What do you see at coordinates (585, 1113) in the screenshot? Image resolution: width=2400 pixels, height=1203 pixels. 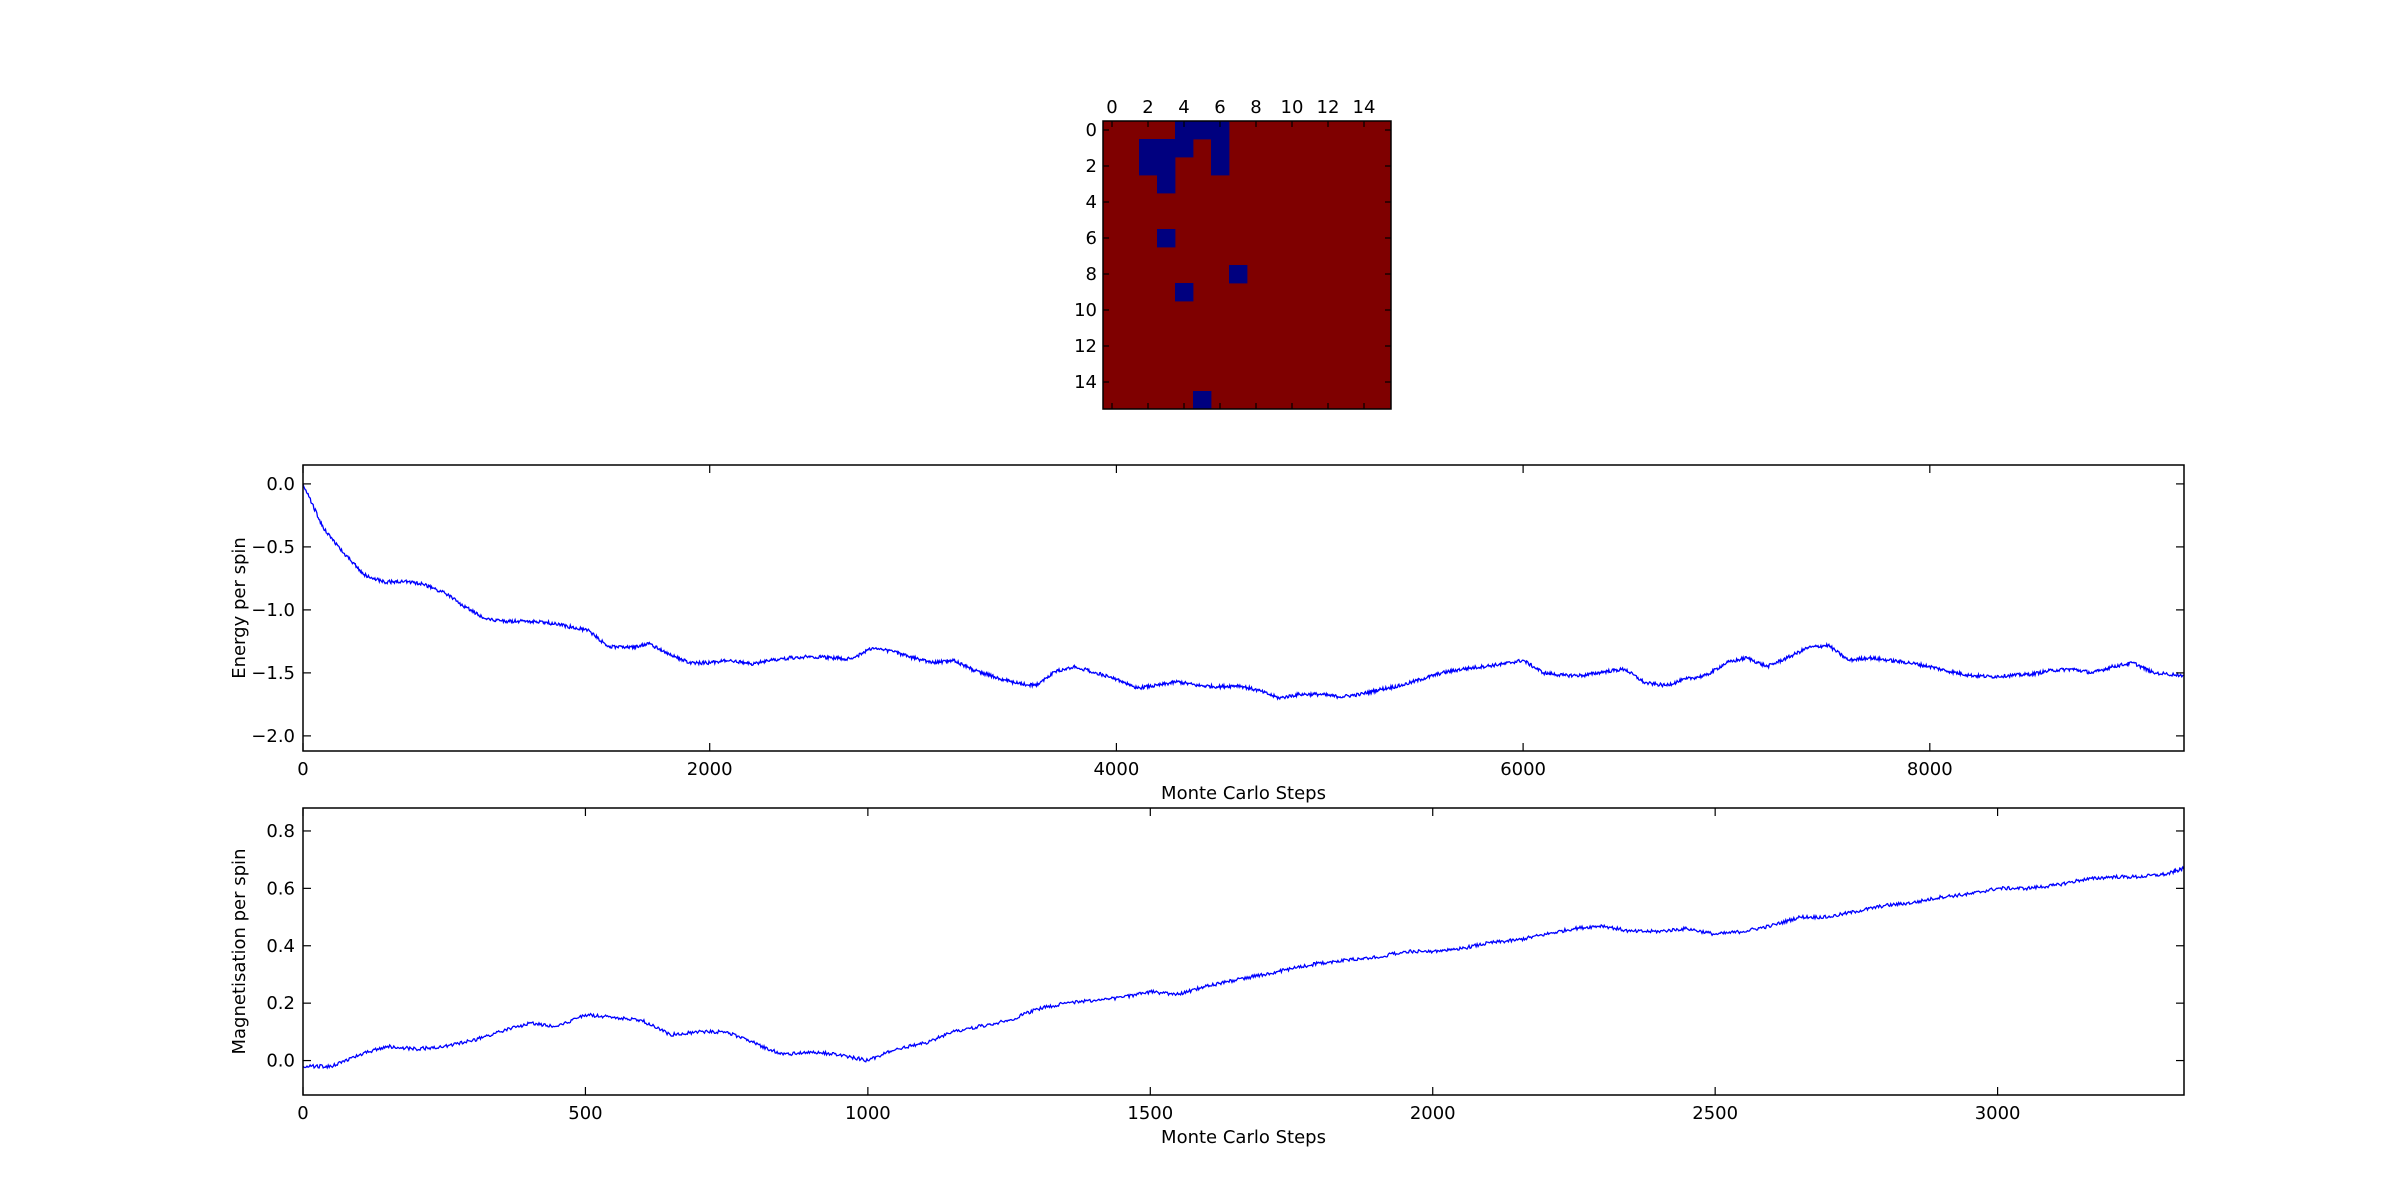 I see `magnet-x-tick-label: 500` at bounding box center [585, 1113].